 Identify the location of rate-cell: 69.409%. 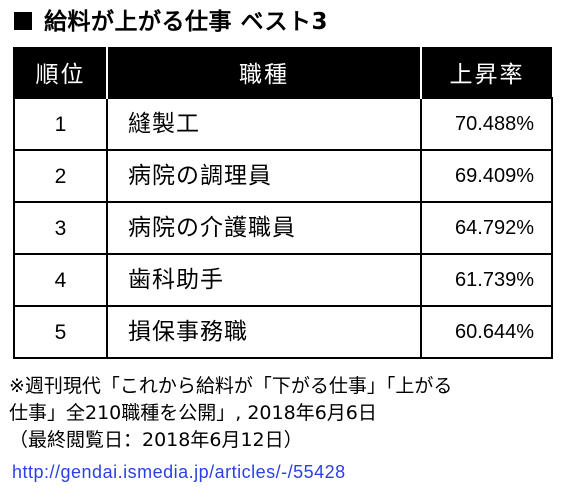
(486, 176).